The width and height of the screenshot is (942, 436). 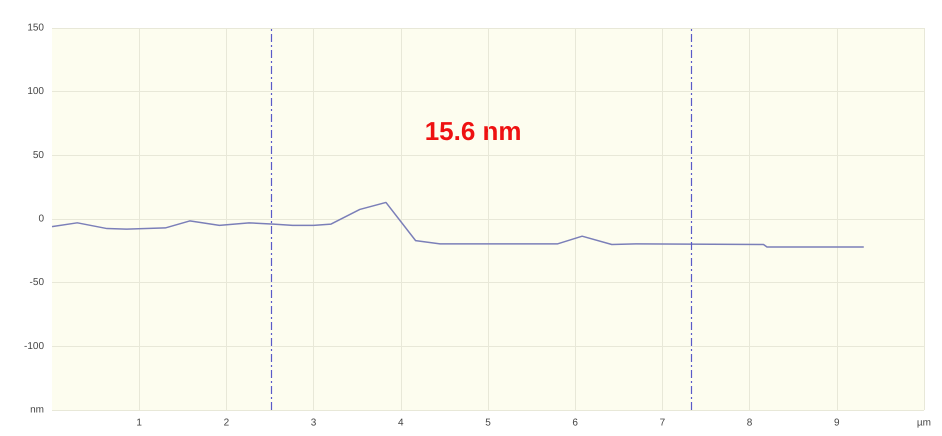 I want to click on y-tick-label: -50, so click(x=37, y=282).